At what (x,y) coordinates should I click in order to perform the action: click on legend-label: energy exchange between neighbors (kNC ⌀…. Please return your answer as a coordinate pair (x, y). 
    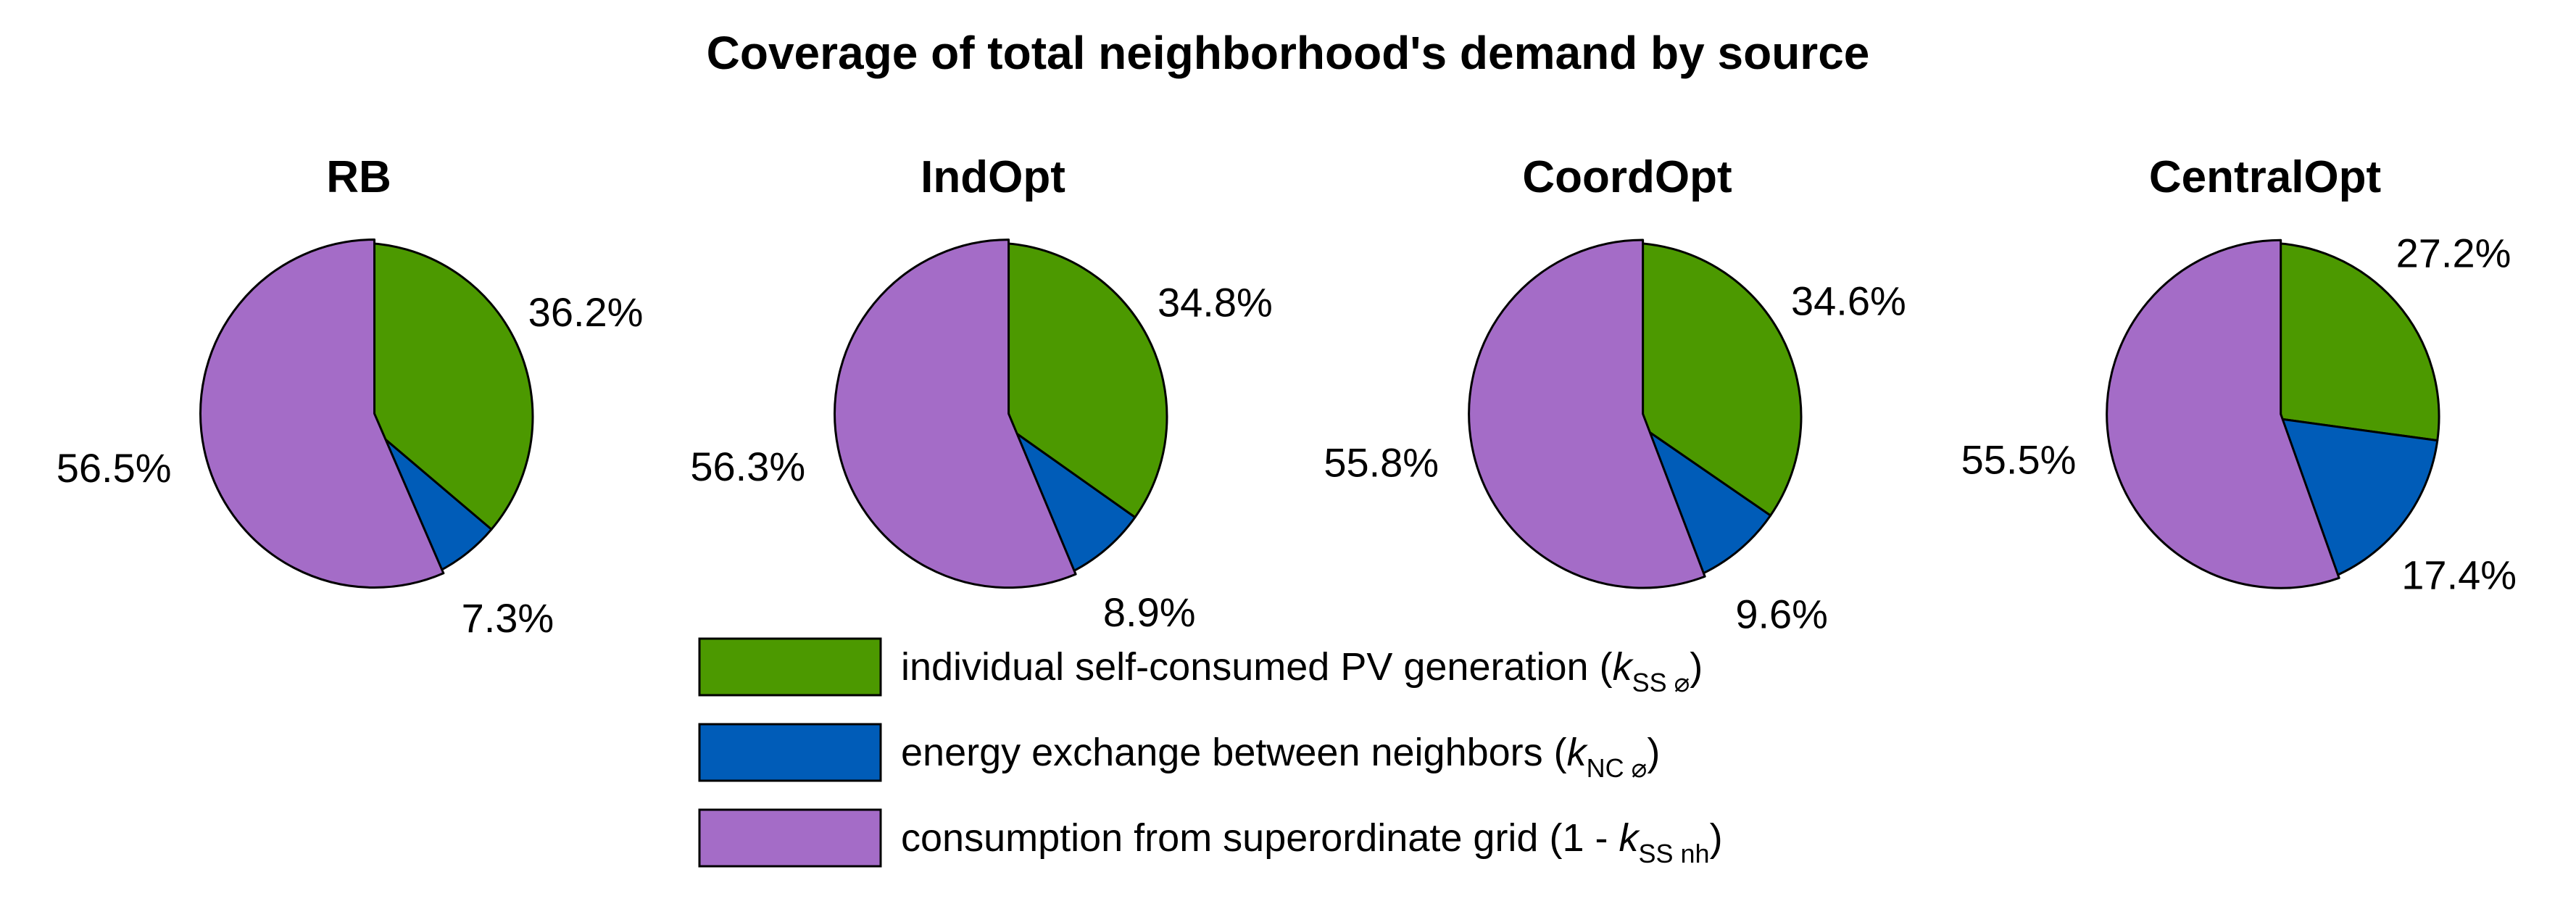
    Looking at the image, I should click on (1280, 757).